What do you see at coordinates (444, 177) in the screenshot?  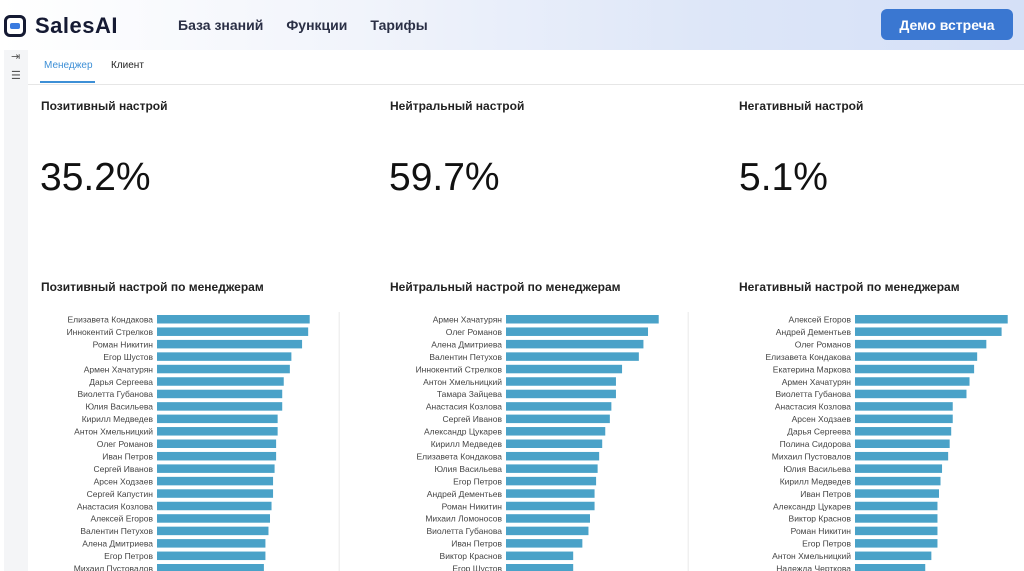 I see `kpi-neutral-value: 59.7%` at bounding box center [444, 177].